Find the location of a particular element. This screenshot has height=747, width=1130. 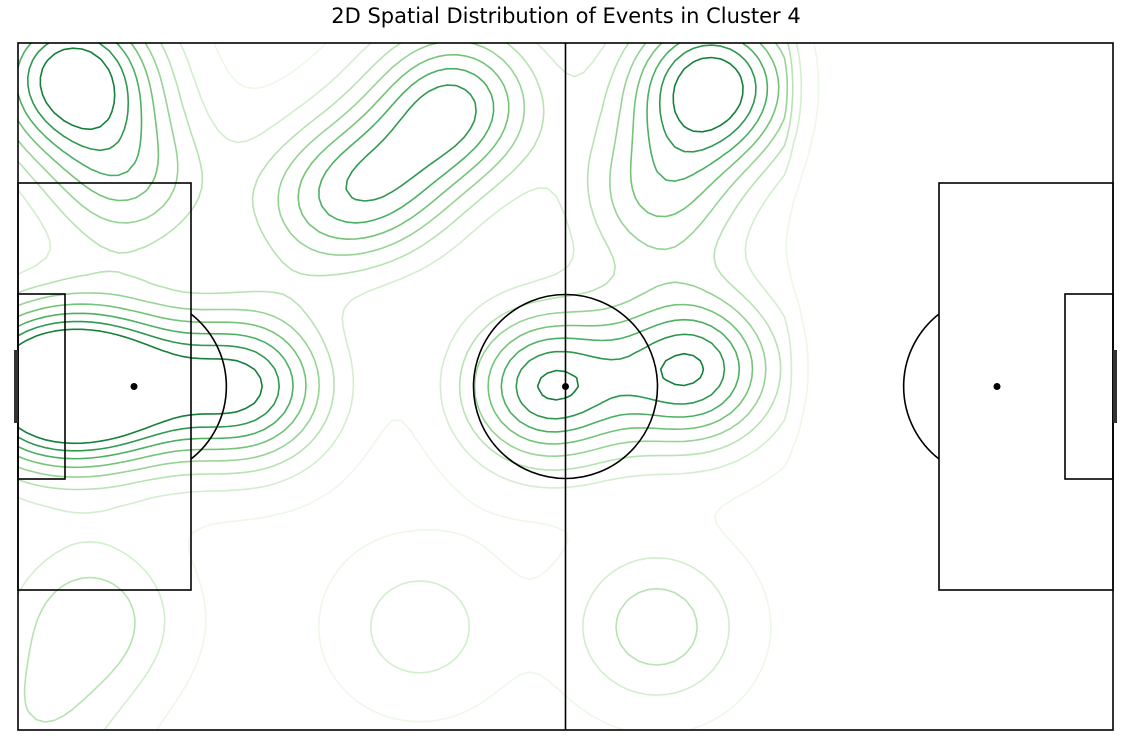

right-penalty-area is located at coordinates (1026, 386).